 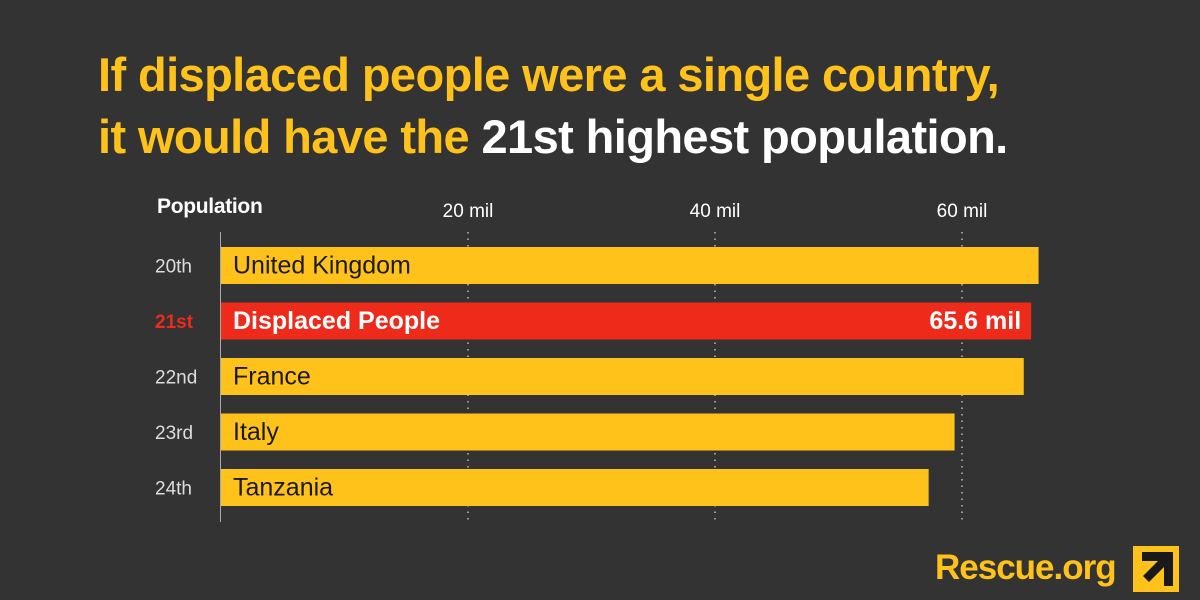 What do you see at coordinates (272, 377) in the screenshot?
I see `bar-label-2: France` at bounding box center [272, 377].